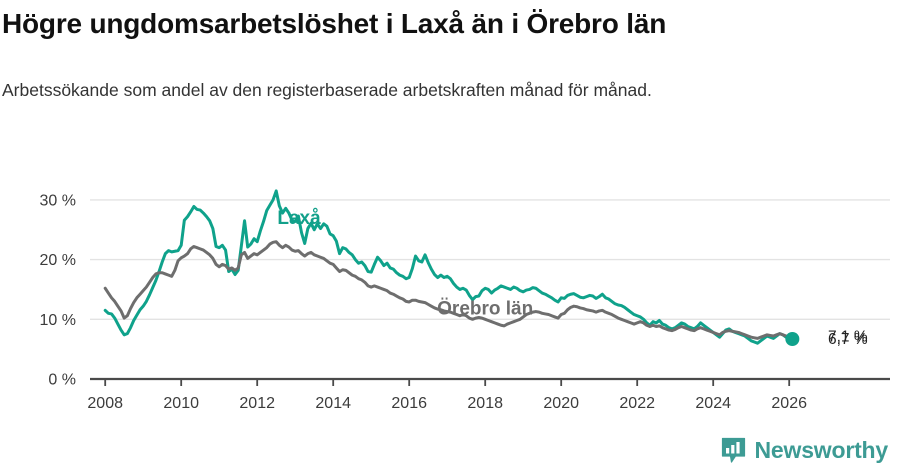 Image resolution: width=900 pixels, height=474 pixels. I want to click on x-axis-labels: 2008 2010 2012 2014 2016 2018 2020 2022 2024 2026, so click(447, 403).